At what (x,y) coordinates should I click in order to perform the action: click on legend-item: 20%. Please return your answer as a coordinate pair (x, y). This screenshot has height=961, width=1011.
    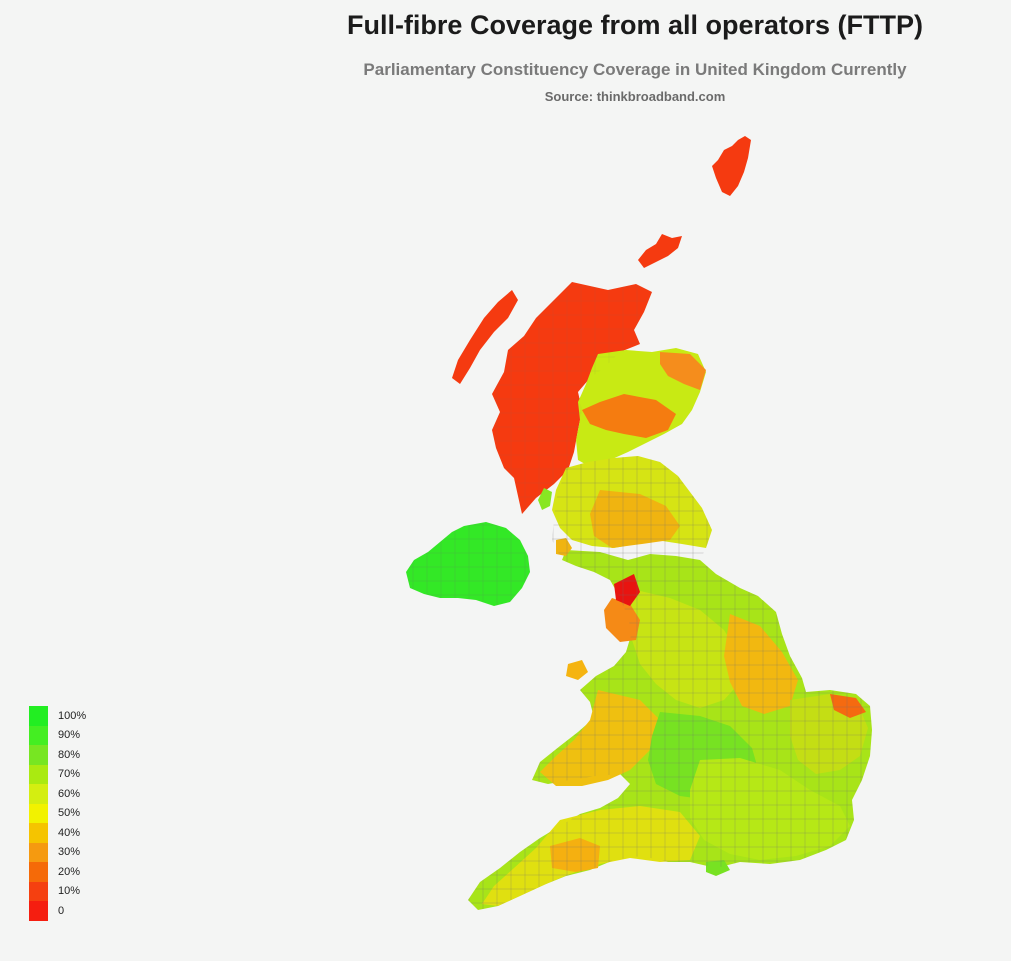
    Looking at the image, I should click on (57, 872).